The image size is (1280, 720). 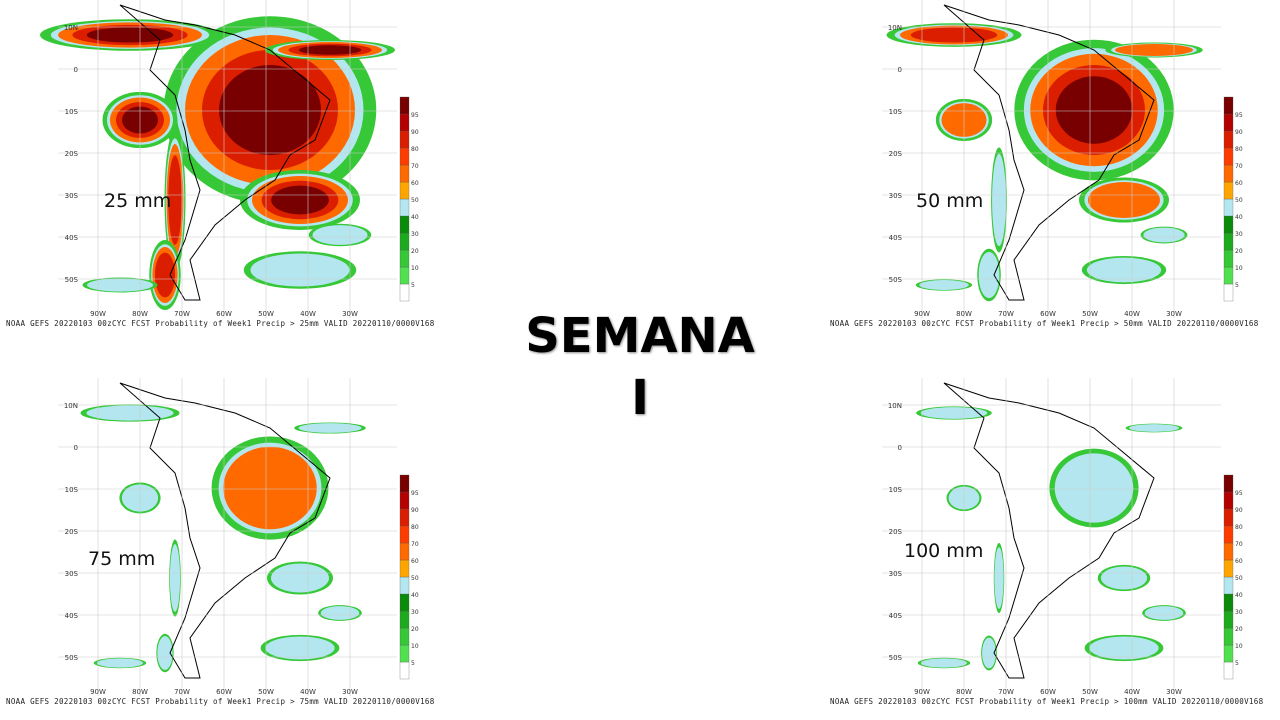 What do you see at coordinates (1239, 612) in the screenshot?
I see `colorbar-label: 30` at bounding box center [1239, 612].